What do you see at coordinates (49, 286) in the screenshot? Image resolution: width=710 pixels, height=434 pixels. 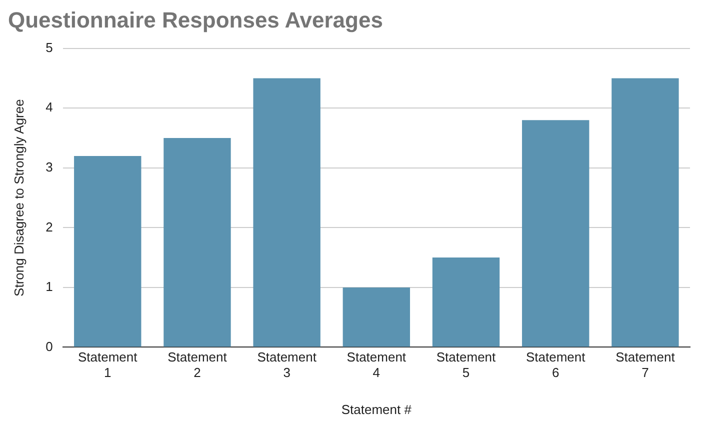 I see `y-tick-label: 1` at bounding box center [49, 286].